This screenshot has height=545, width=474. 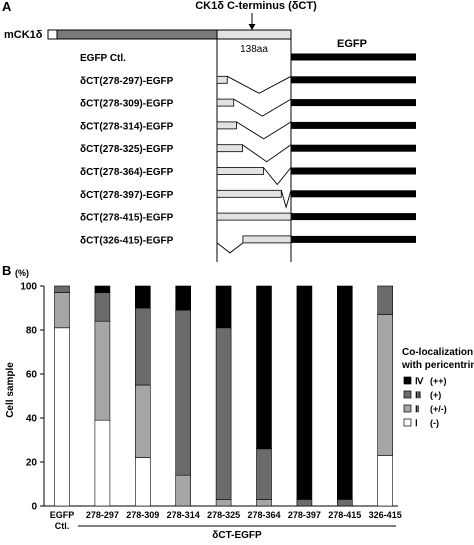 What do you see at coordinates (417, 409) in the screenshot?
I see `legend-class-label: Ⅱ` at bounding box center [417, 409].